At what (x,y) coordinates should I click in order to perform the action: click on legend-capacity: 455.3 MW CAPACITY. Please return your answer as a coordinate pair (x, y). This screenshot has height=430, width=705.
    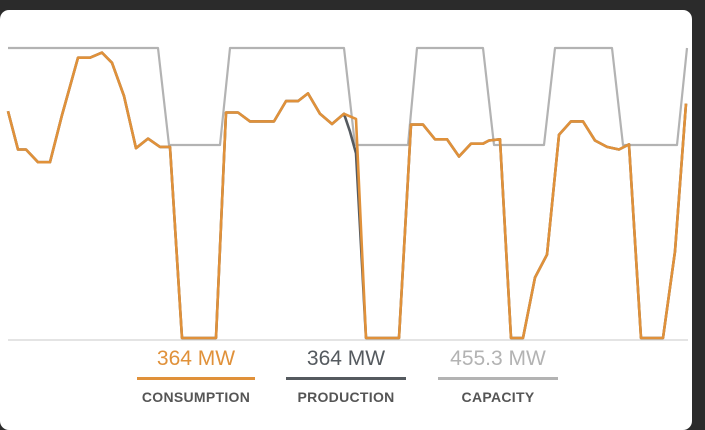
    Looking at the image, I should click on (498, 375).